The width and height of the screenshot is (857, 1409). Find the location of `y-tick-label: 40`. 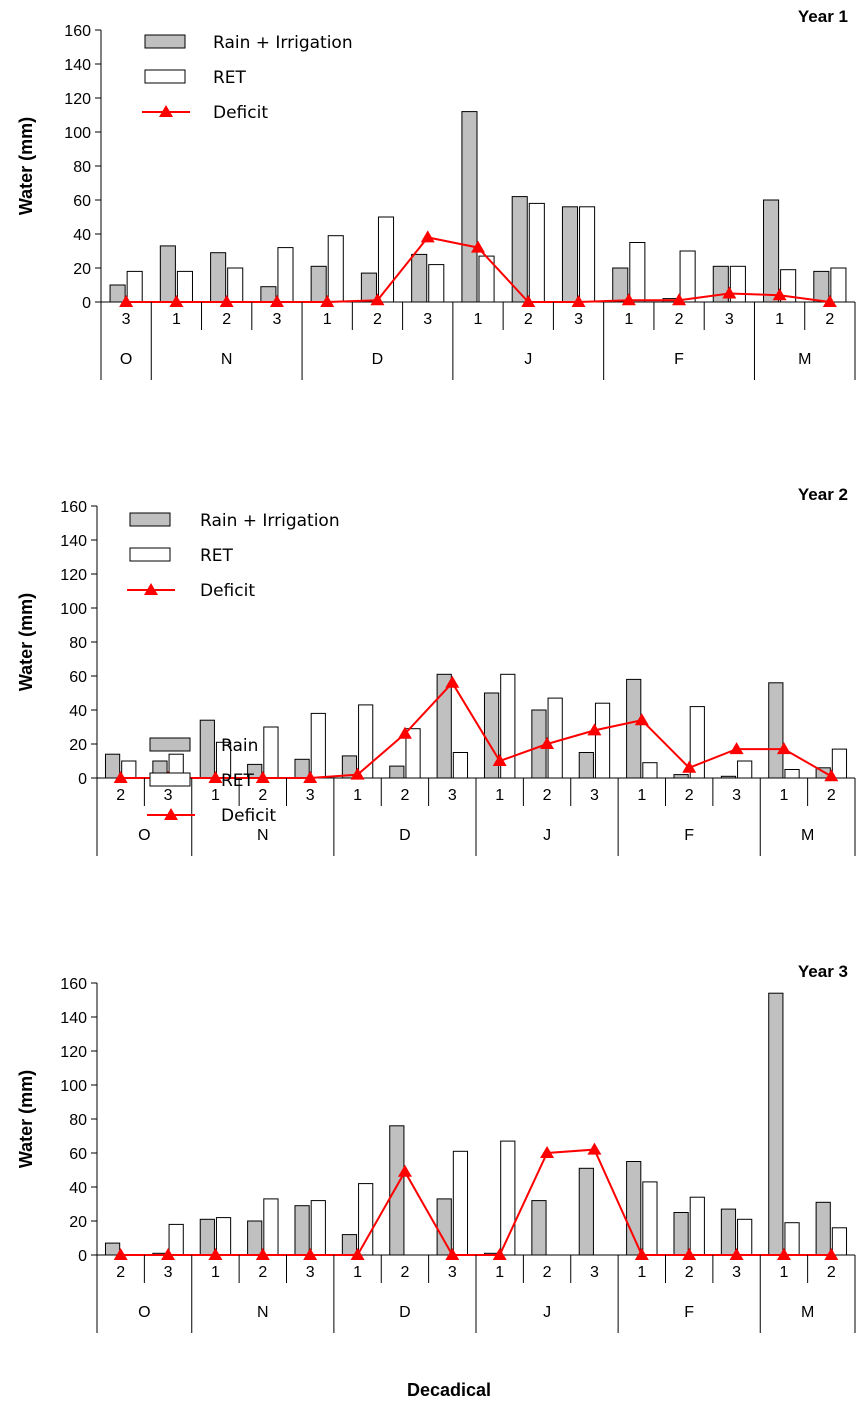

y-tick-label: 40 is located at coordinates (82, 235).